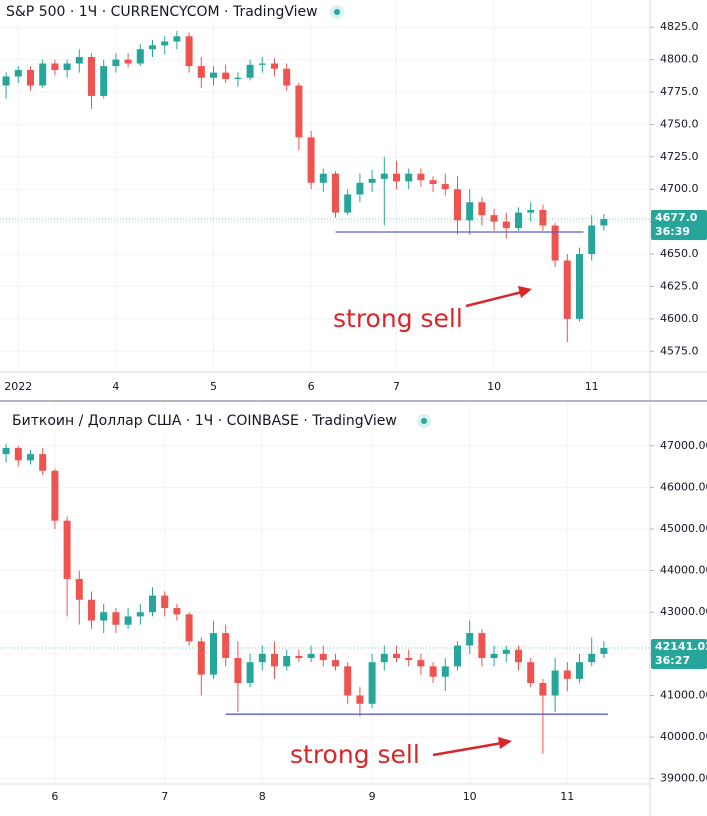 The width and height of the screenshot is (707, 816). I want to click on price-tag-label: 42141.02, so click(681, 646).